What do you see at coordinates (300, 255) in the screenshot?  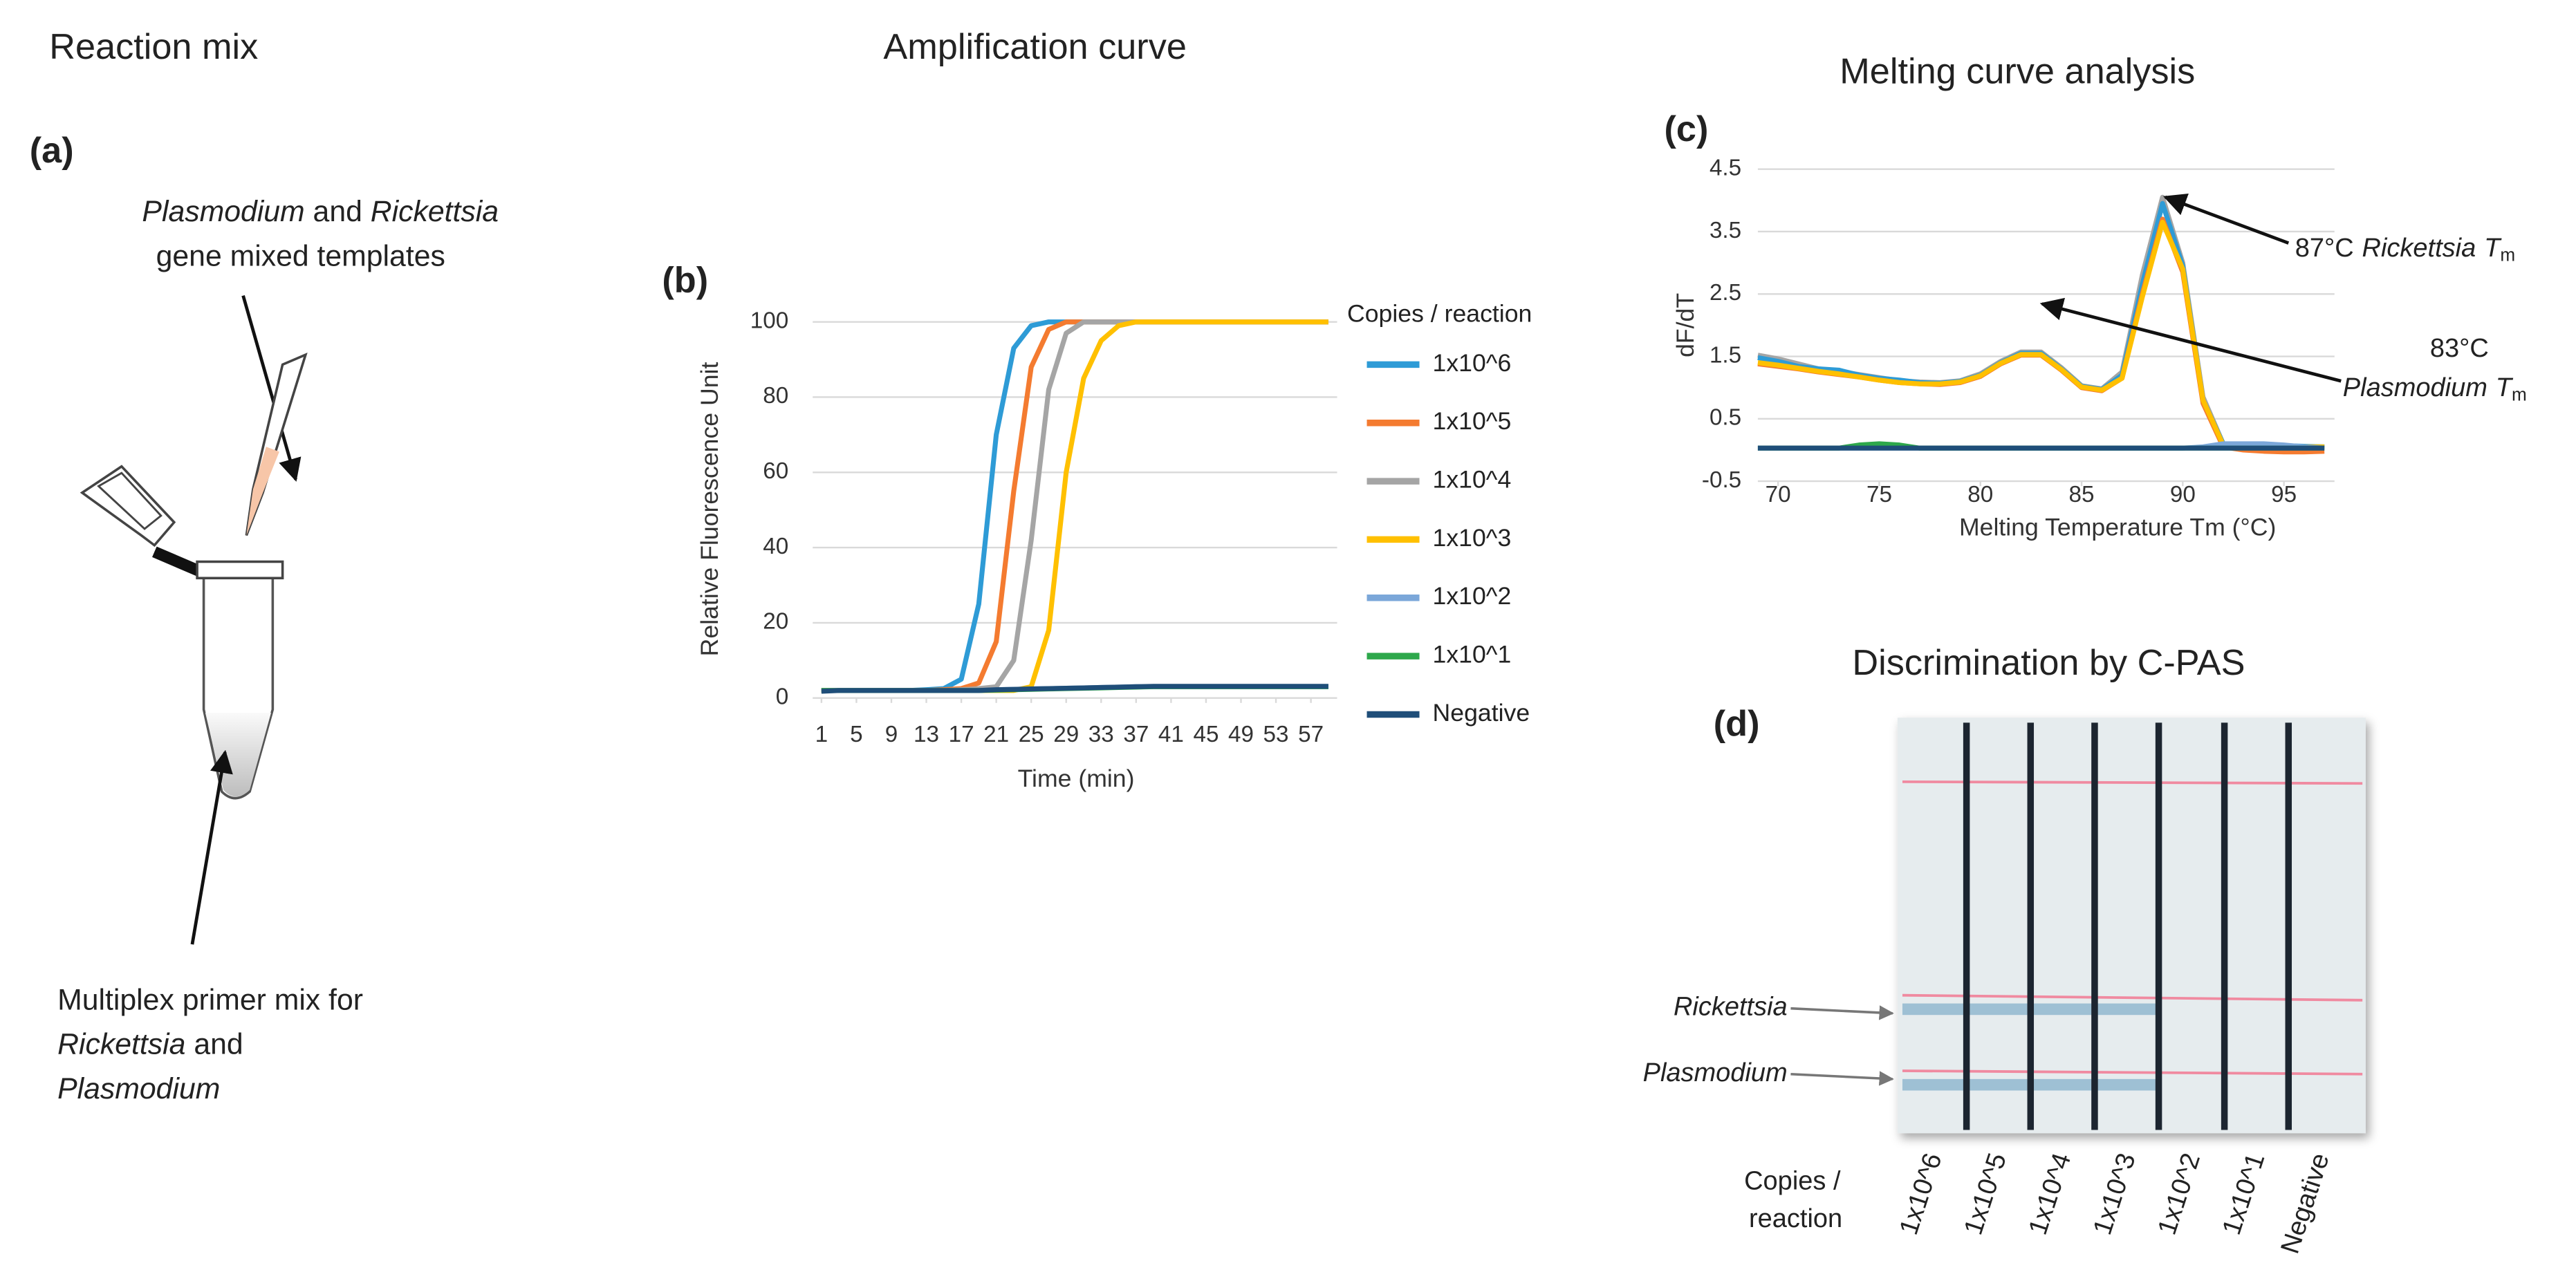 I see `template-note: gene mixed templates` at bounding box center [300, 255].